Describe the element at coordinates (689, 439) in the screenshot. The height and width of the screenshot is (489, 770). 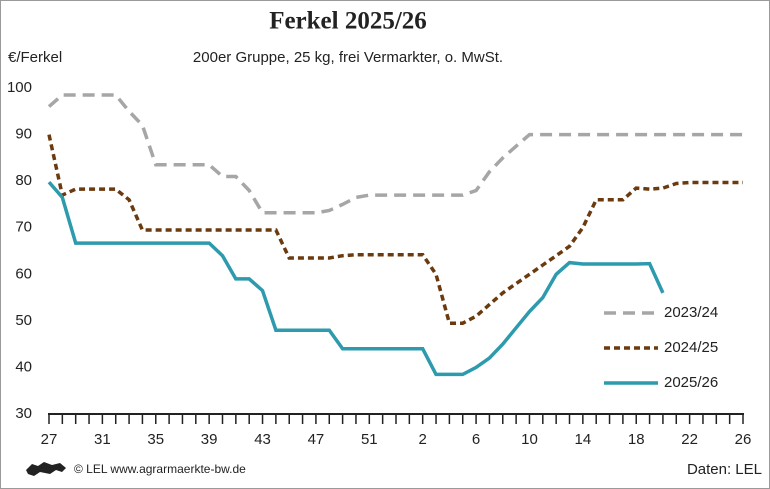
I see `x-tick-label: 22` at that location.